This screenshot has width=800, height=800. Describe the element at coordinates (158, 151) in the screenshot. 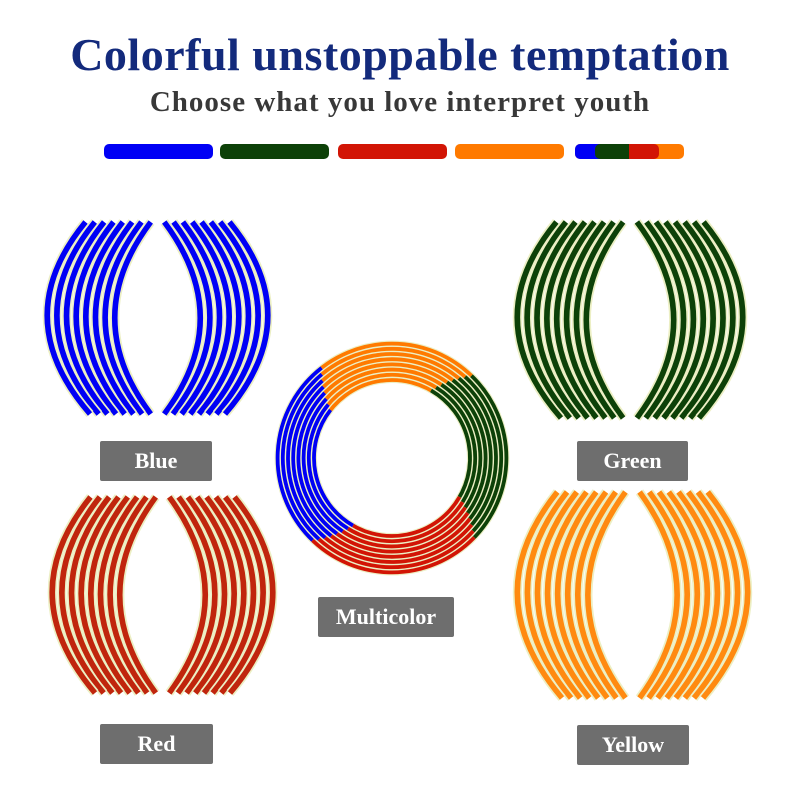

I see `swatch-blue` at that location.